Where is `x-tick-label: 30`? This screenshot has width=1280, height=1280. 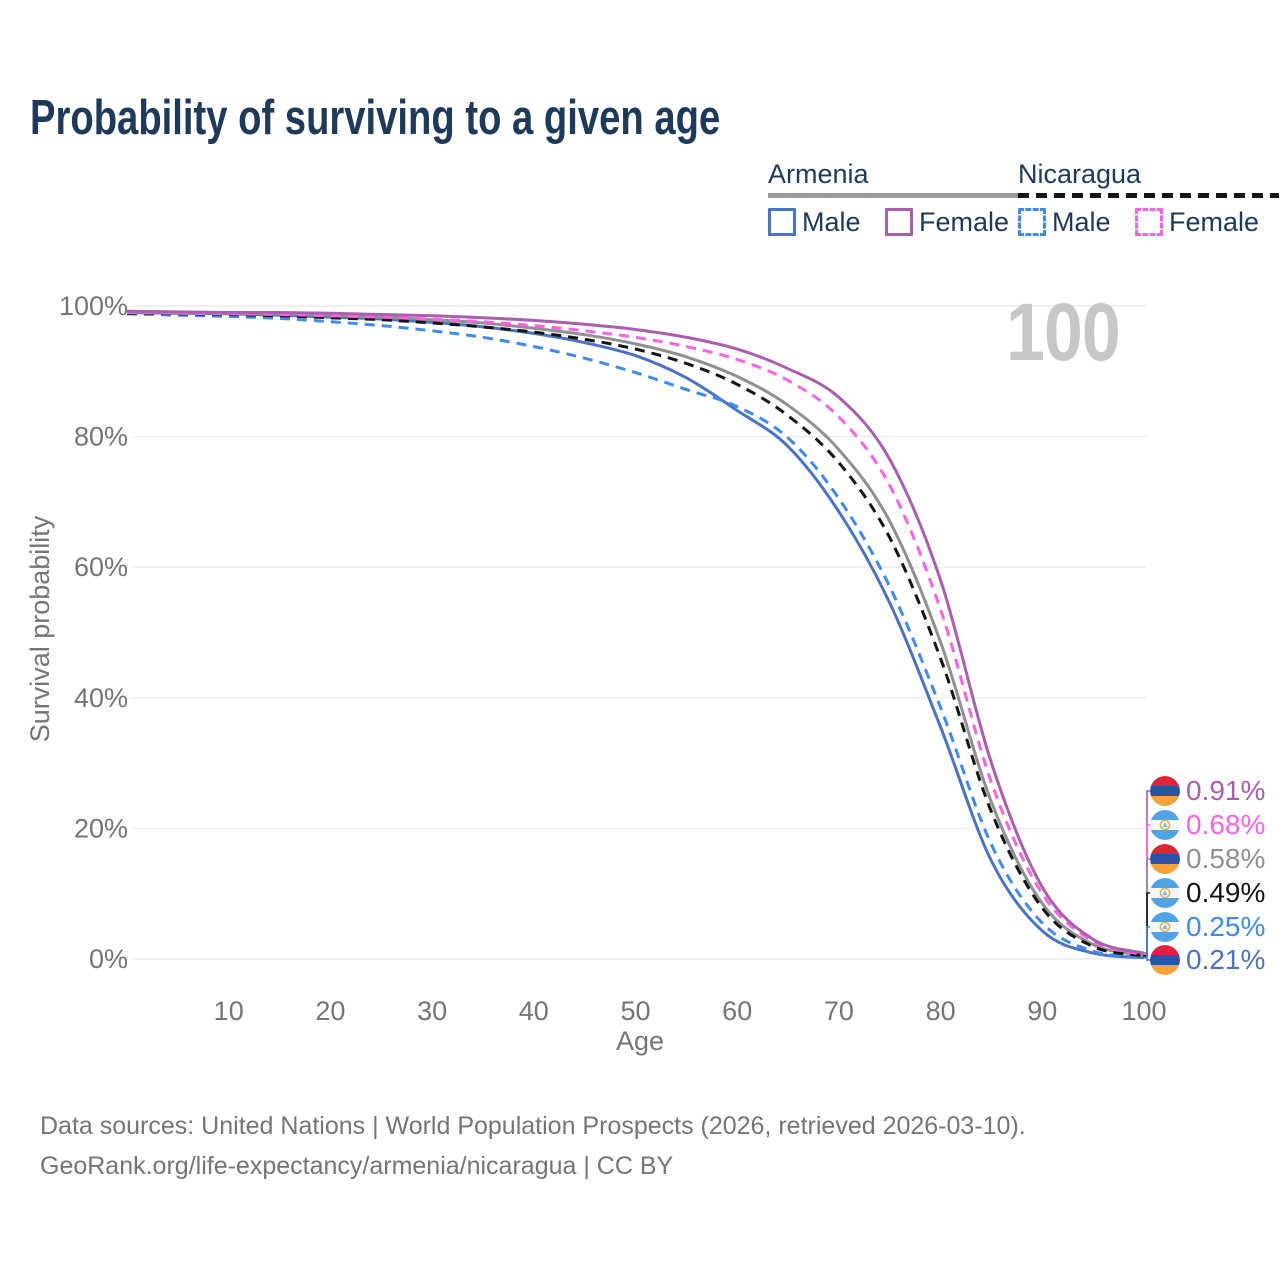
x-tick-label: 30 is located at coordinates (432, 1011).